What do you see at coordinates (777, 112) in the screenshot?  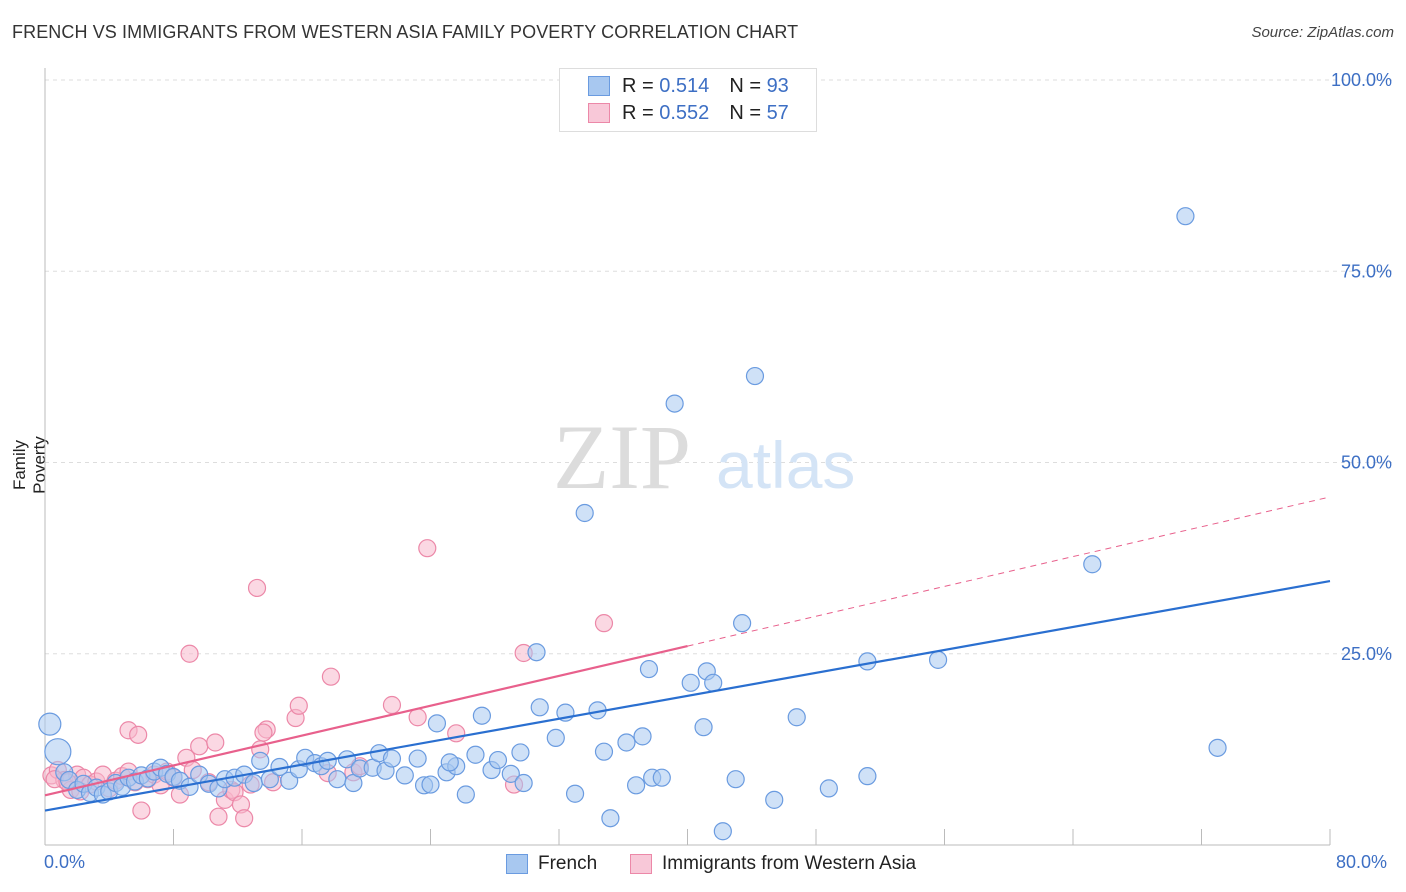 I see `legend-n-value: 57` at bounding box center [777, 112].